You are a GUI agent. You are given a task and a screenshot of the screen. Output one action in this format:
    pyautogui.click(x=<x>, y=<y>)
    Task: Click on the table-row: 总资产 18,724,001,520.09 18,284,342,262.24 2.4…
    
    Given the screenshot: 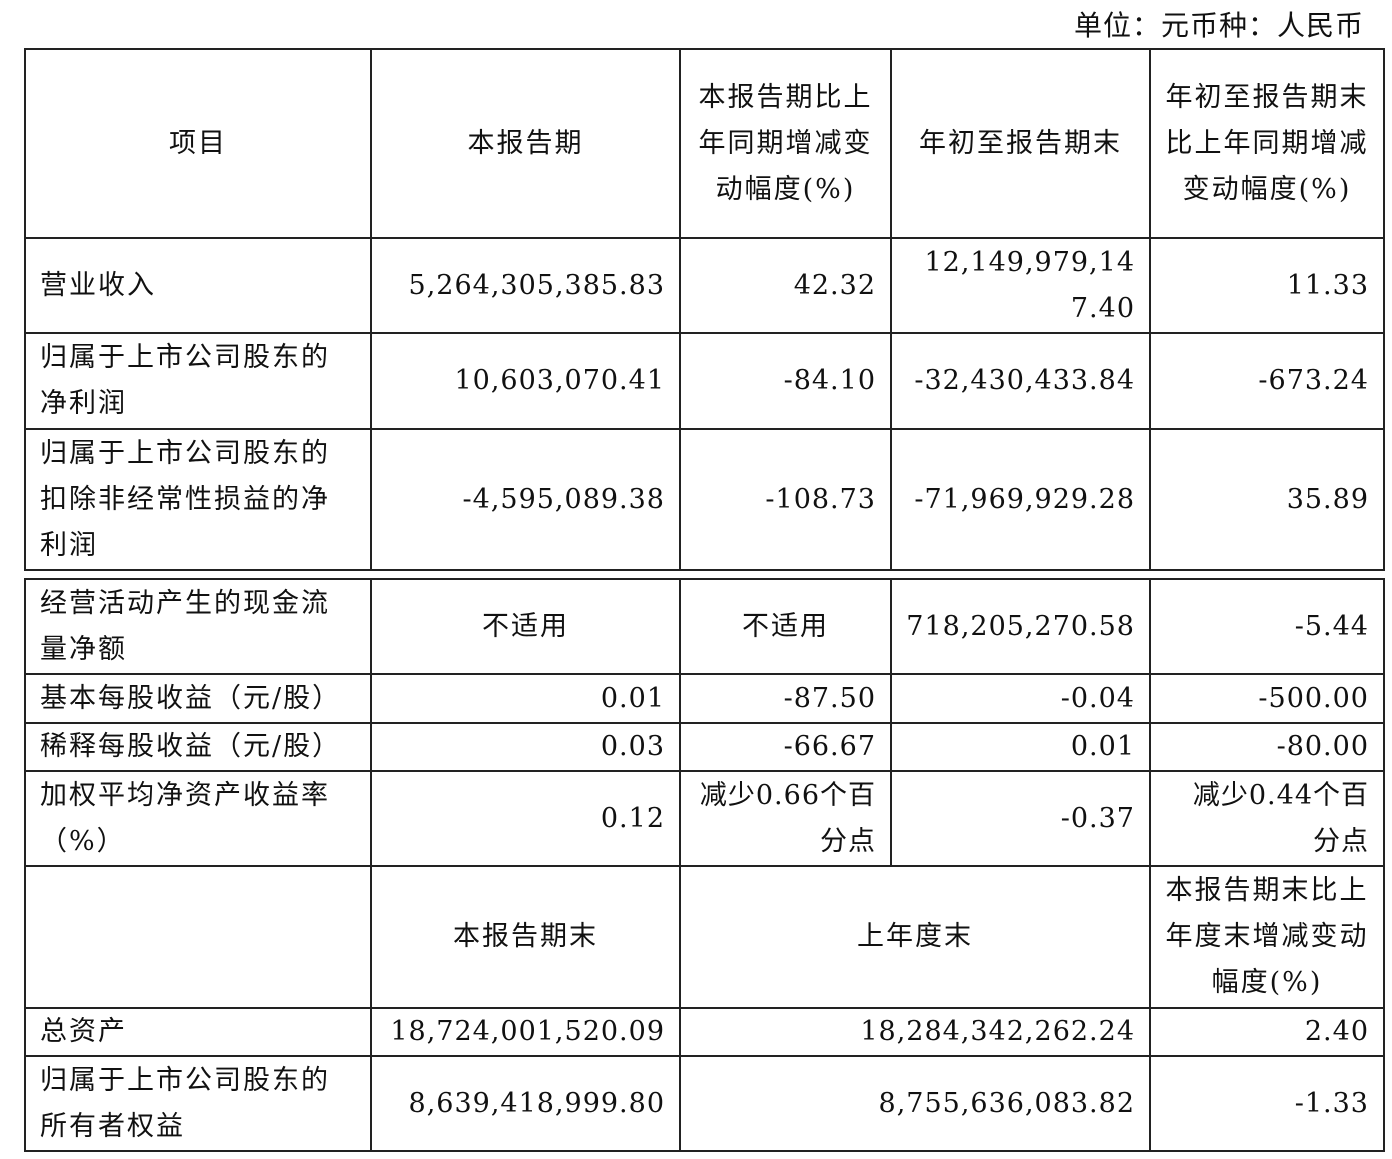 What is the action you would take?
    pyautogui.click(x=704, y=1032)
    